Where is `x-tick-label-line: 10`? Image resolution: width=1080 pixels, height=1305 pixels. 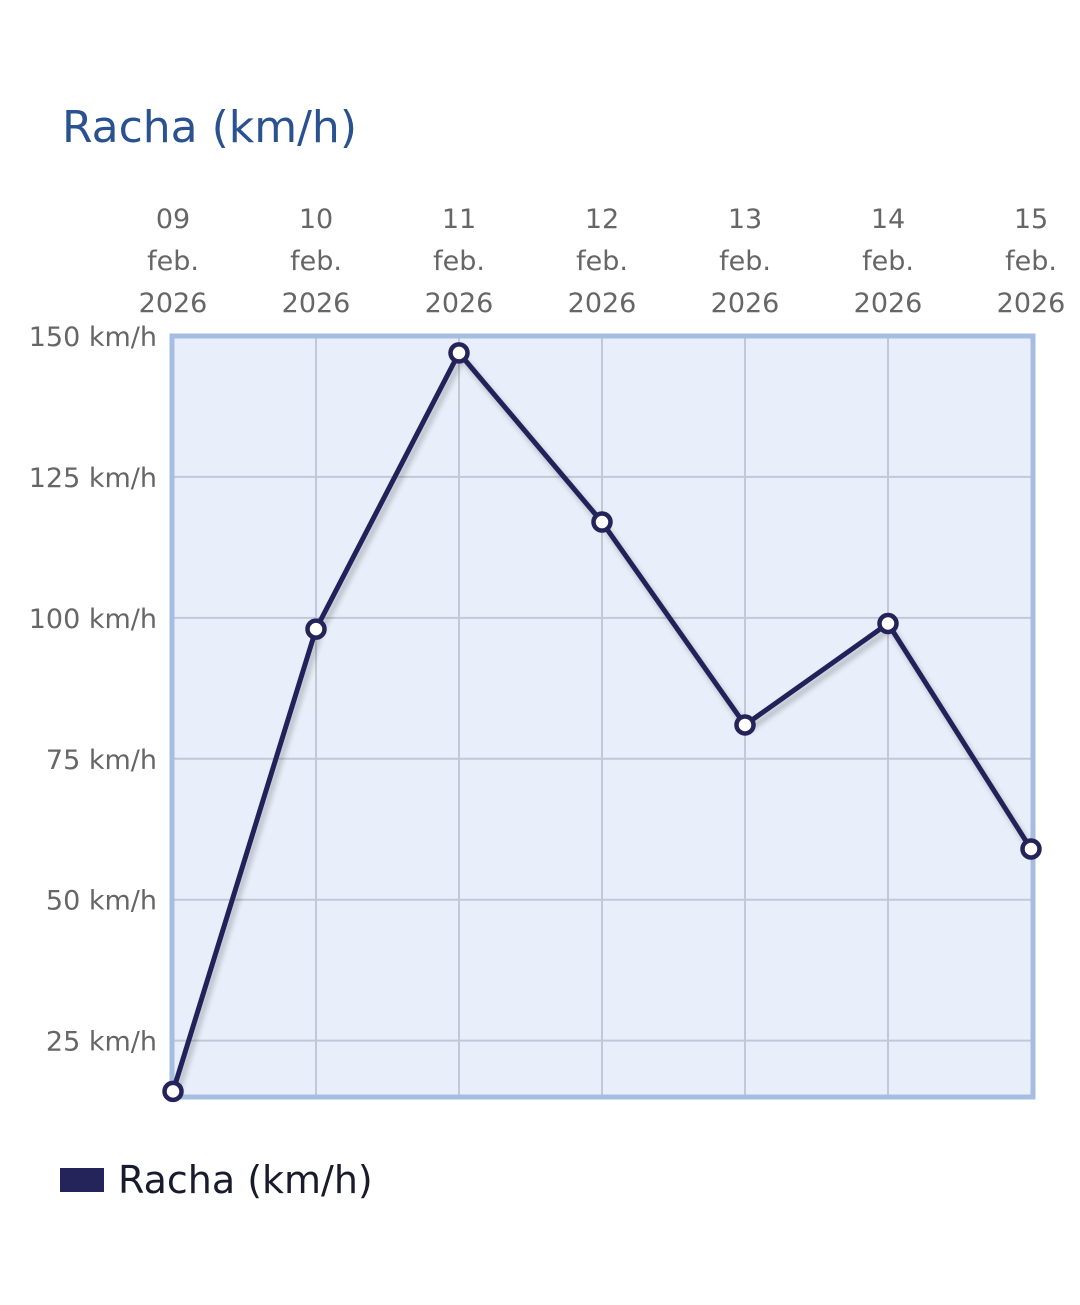 x-tick-label-line: 10 is located at coordinates (316, 219).